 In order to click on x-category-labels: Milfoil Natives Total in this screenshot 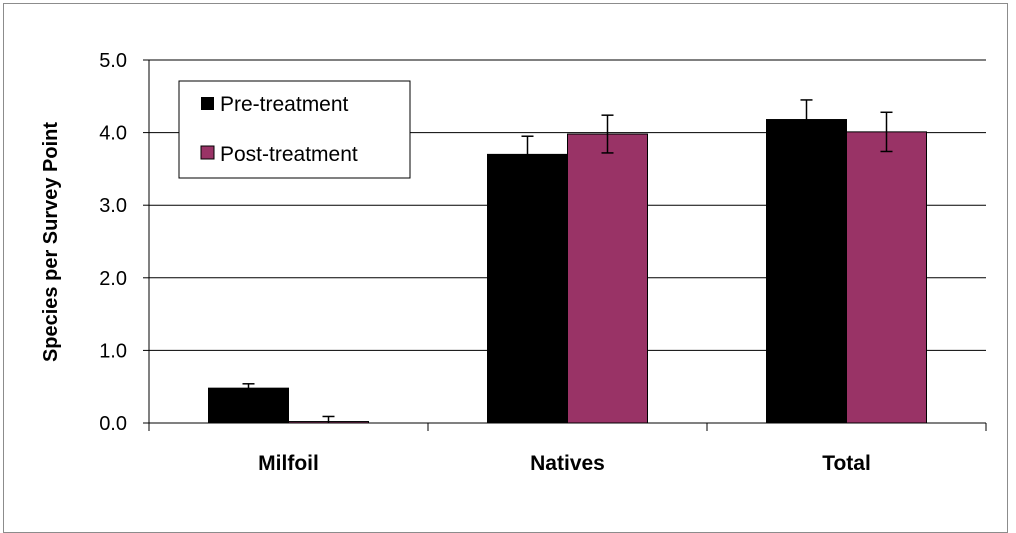, I will do `click(564, 463)`.